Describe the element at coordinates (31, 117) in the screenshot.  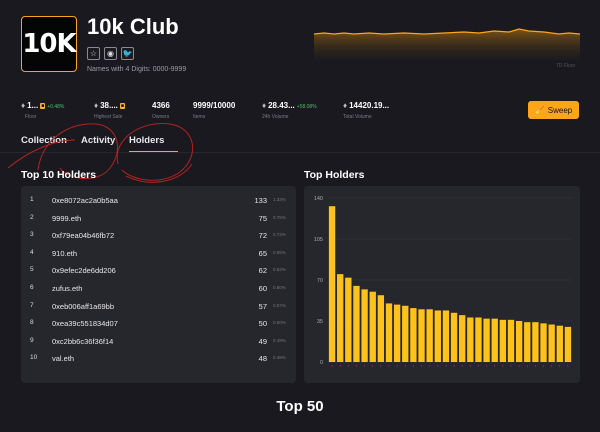
I see `stat-floor-label: Floor` at that location.